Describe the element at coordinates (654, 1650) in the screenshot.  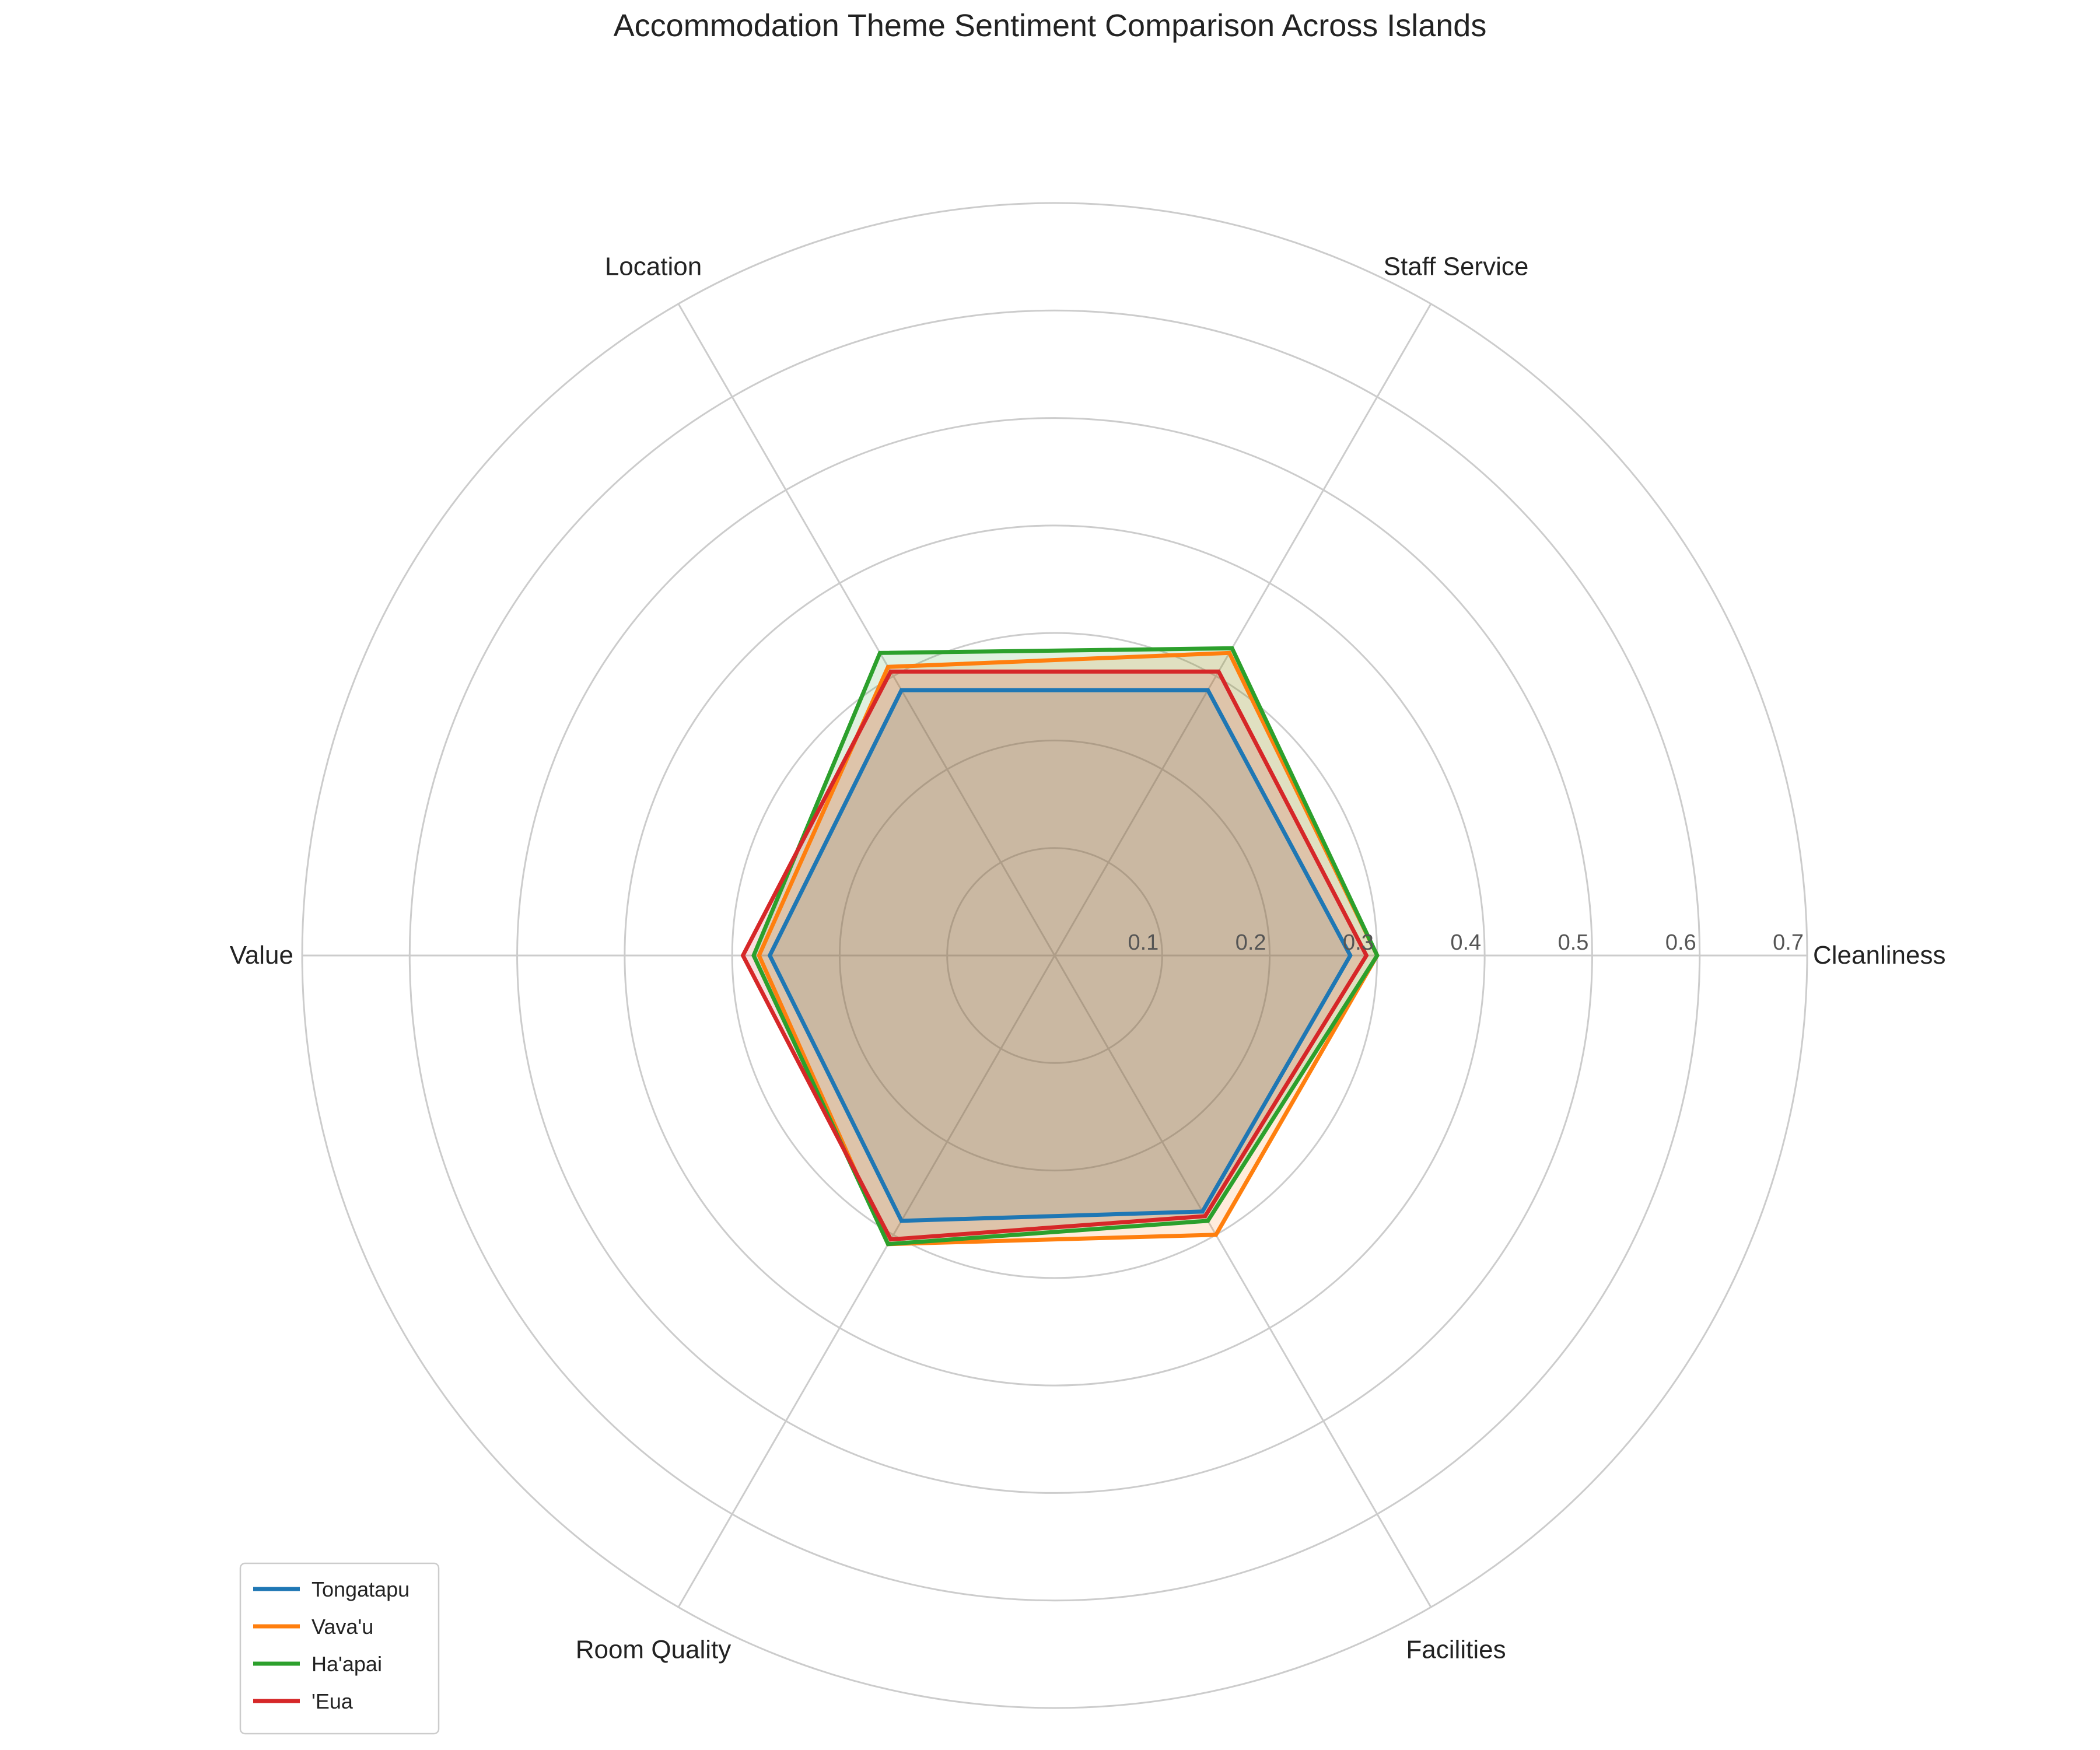
I see `category-label: Room Quality` at that location.